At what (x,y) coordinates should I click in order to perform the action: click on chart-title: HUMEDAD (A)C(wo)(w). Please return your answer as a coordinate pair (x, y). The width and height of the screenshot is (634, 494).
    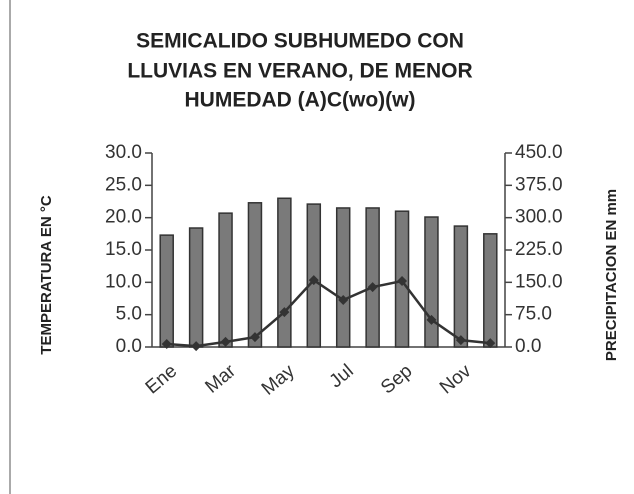
    Looking at the image, I should click on (300, 100).